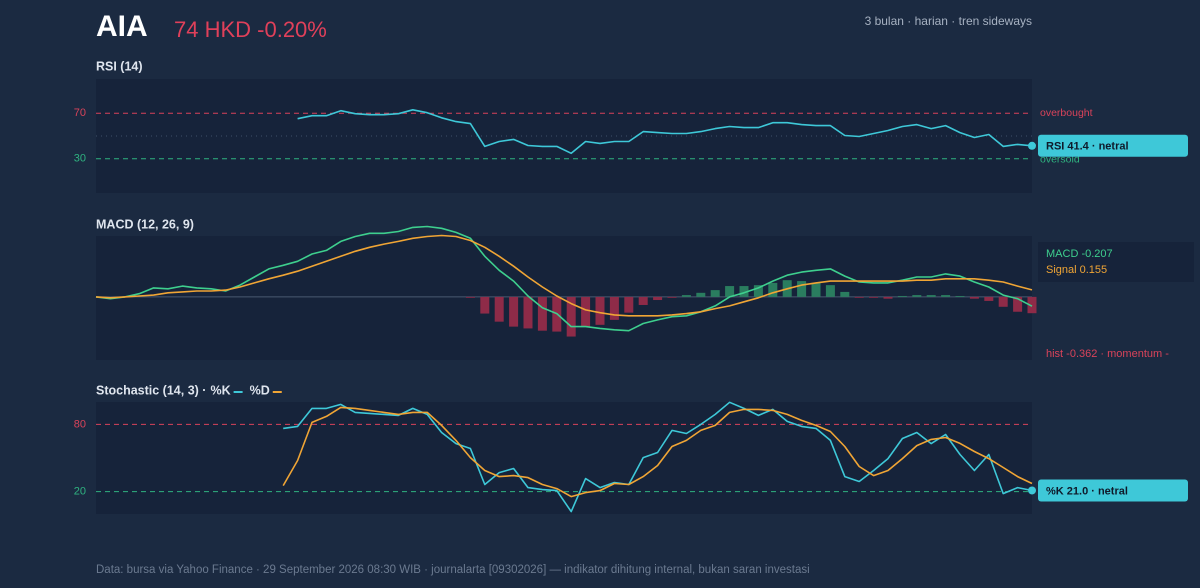 This screenshot has width=1200, height=588. What do you see at coordinates (260, 390) in the screenshot?
I see `legend-label: %D` at bounding box center [260, 390].